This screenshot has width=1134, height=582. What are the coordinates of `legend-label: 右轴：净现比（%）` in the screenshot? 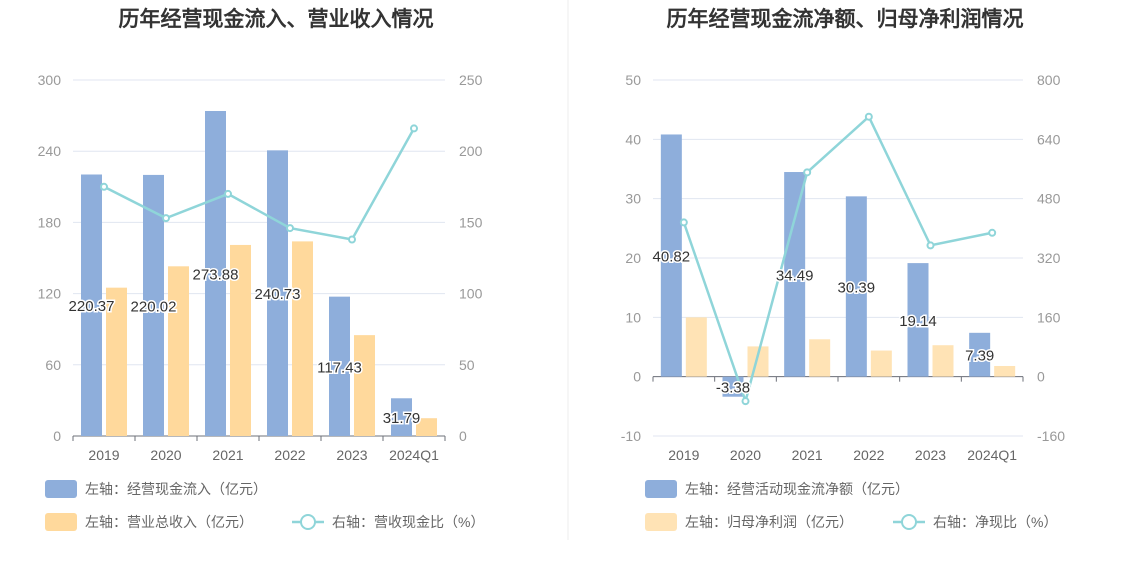 It's located at (995, 522).